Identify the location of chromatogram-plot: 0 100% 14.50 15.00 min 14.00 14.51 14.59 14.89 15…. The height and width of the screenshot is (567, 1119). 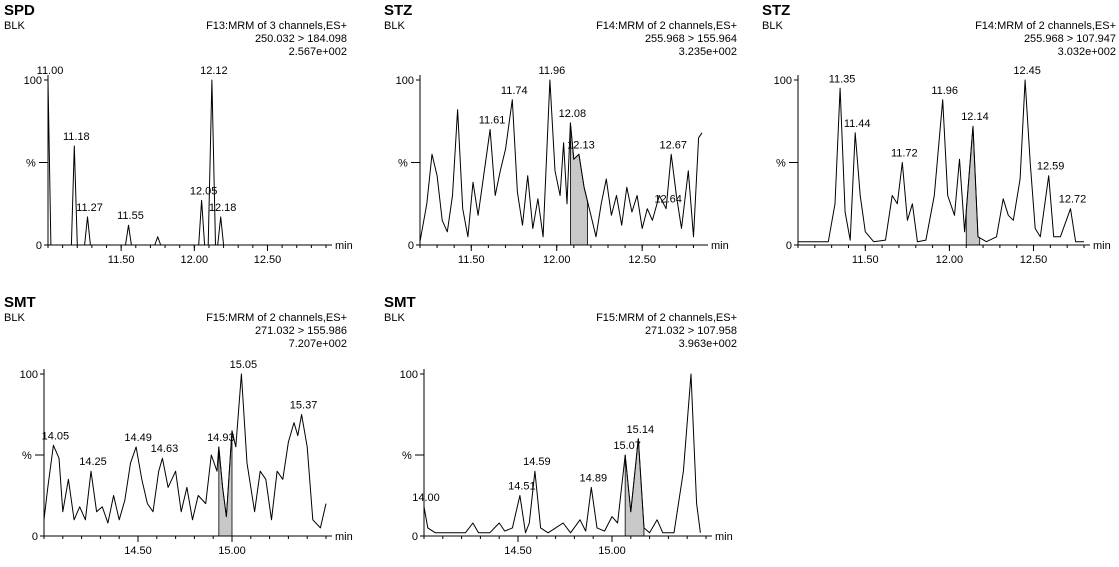
(566, 463).